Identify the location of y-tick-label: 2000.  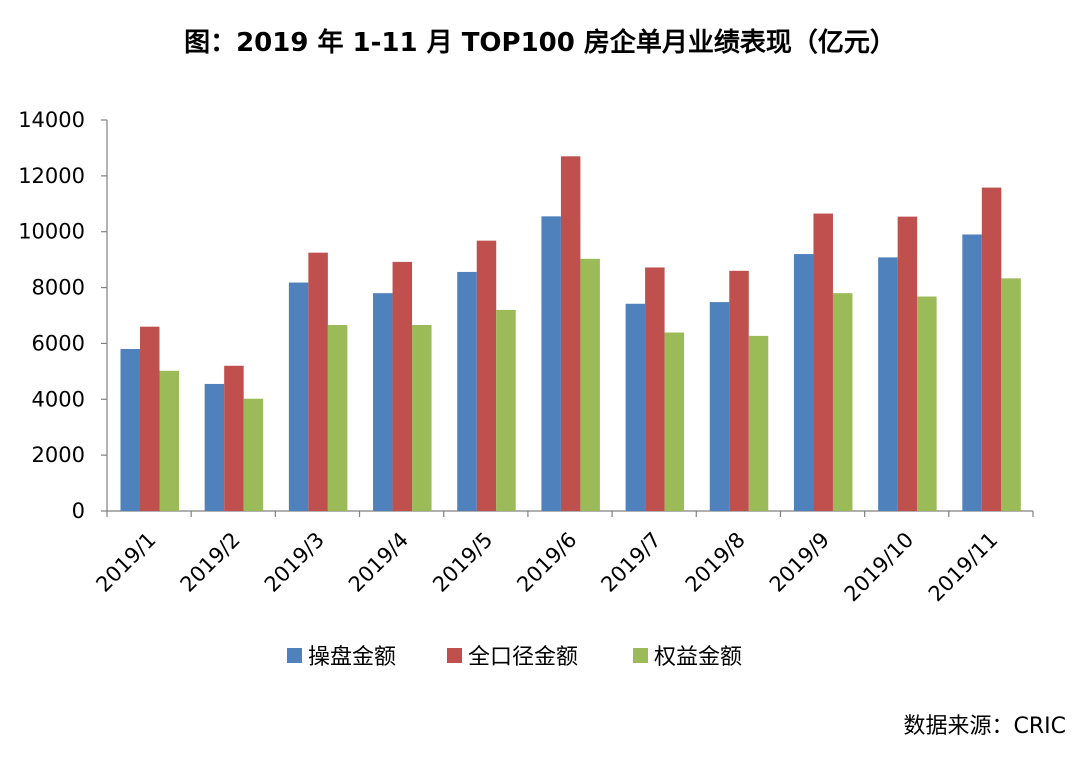
(58, 455).